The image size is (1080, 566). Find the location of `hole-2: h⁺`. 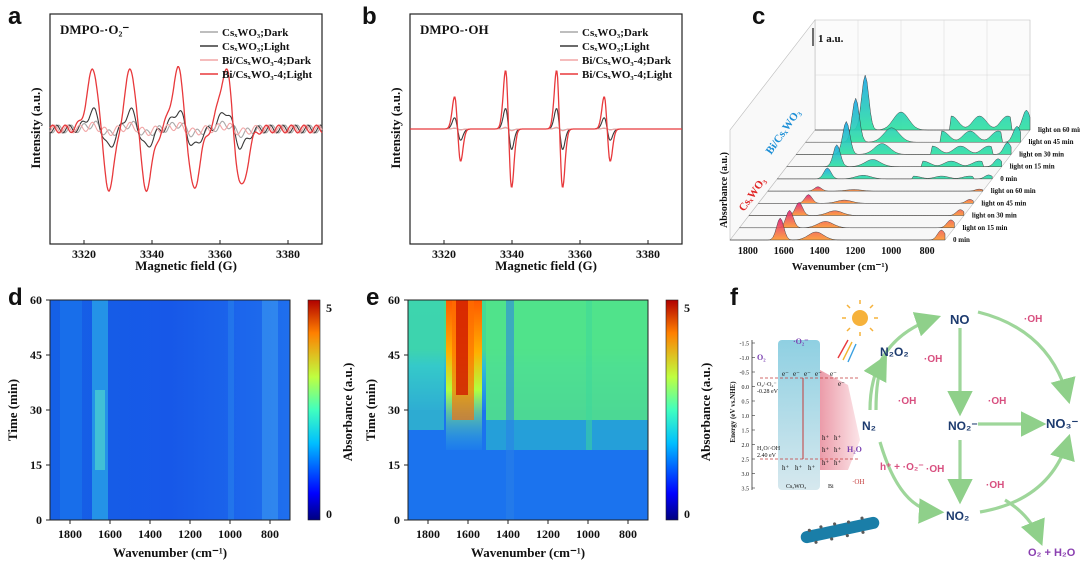

hole-2: h⁺ is located at coordinates (799, 468).